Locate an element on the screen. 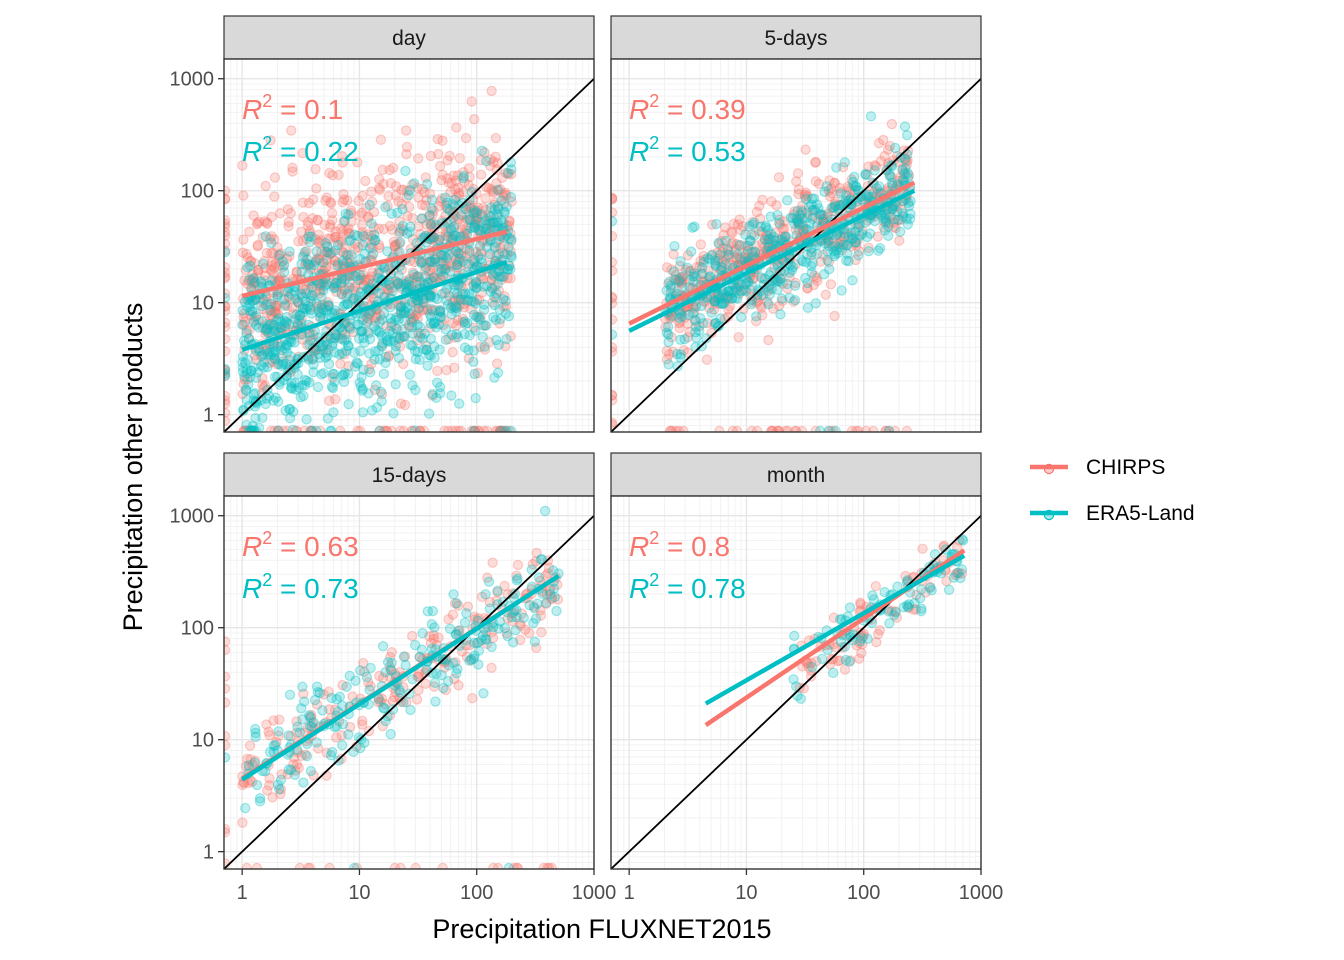 Image resolution: width=1344 pixels, height=960 pixels. facet-strip-label: month is located at coordinates (796, 475).